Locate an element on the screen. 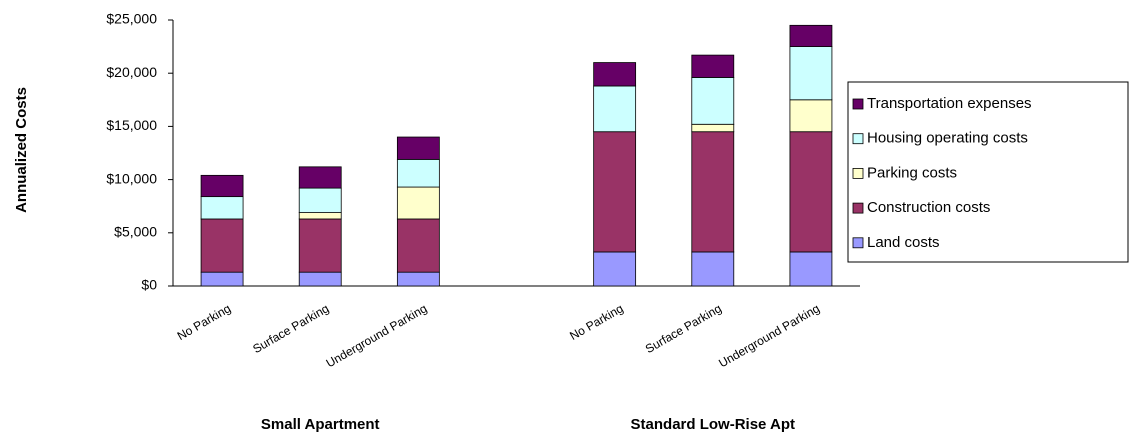 The height and width of the screenshot is (437, 1141). legend-box is located at coordinates (988, 172).